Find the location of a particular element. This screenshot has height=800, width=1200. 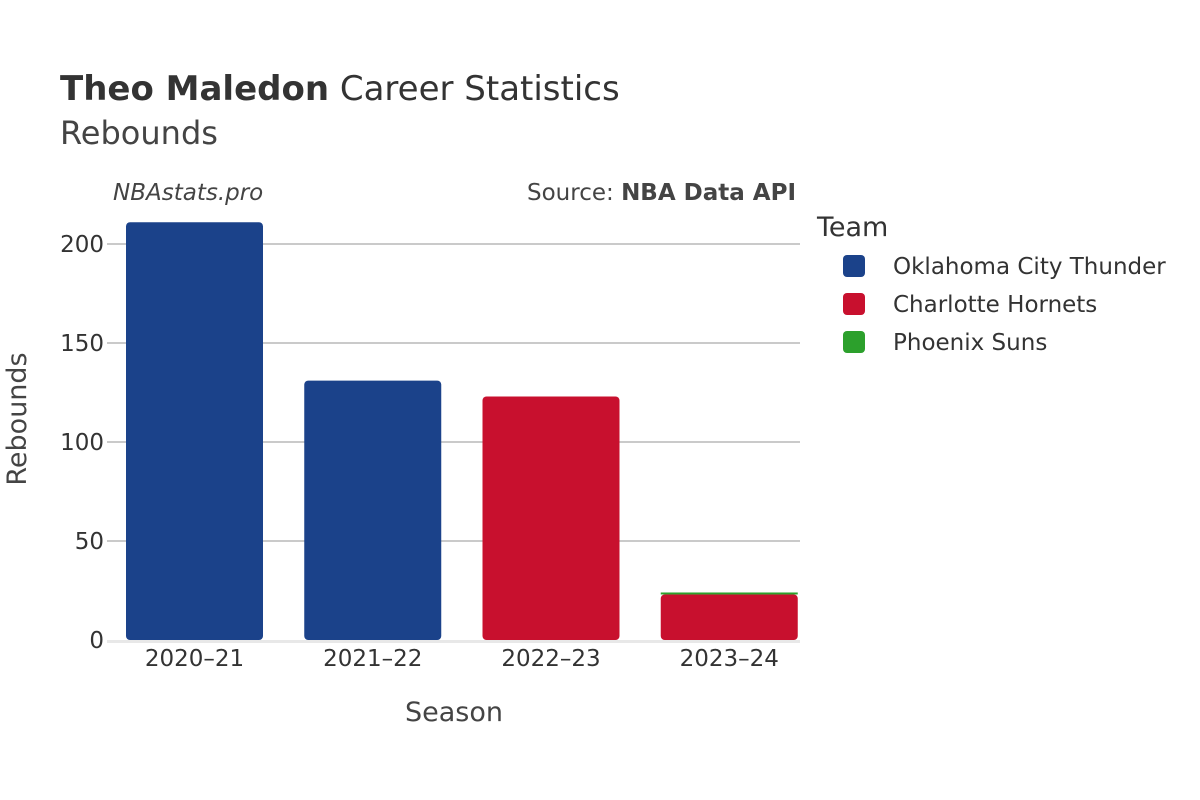

bar-2021–22-oklahoma-city-thunder is located at coordinates (373, 510).